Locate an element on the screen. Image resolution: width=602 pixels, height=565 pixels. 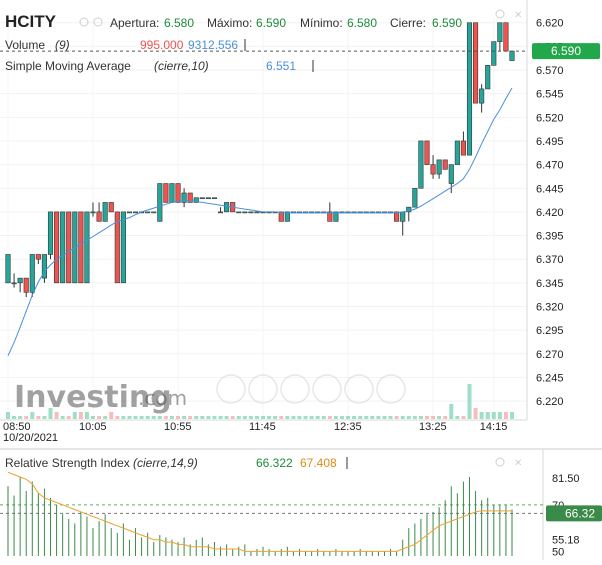
time-tick-label: 10:05 is located at coordinates (93, 427).